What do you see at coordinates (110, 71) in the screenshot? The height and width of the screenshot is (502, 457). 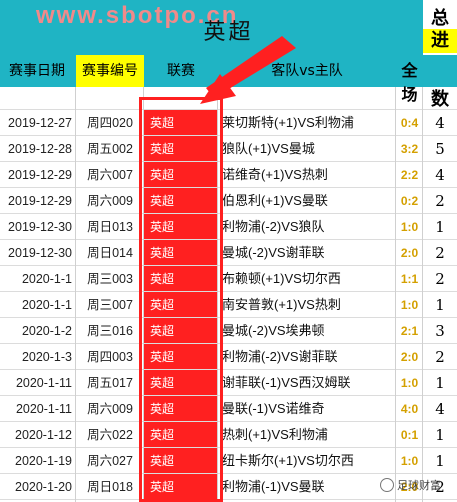 I see `header-code: 赛事编号` at bounding box center [110, 71].